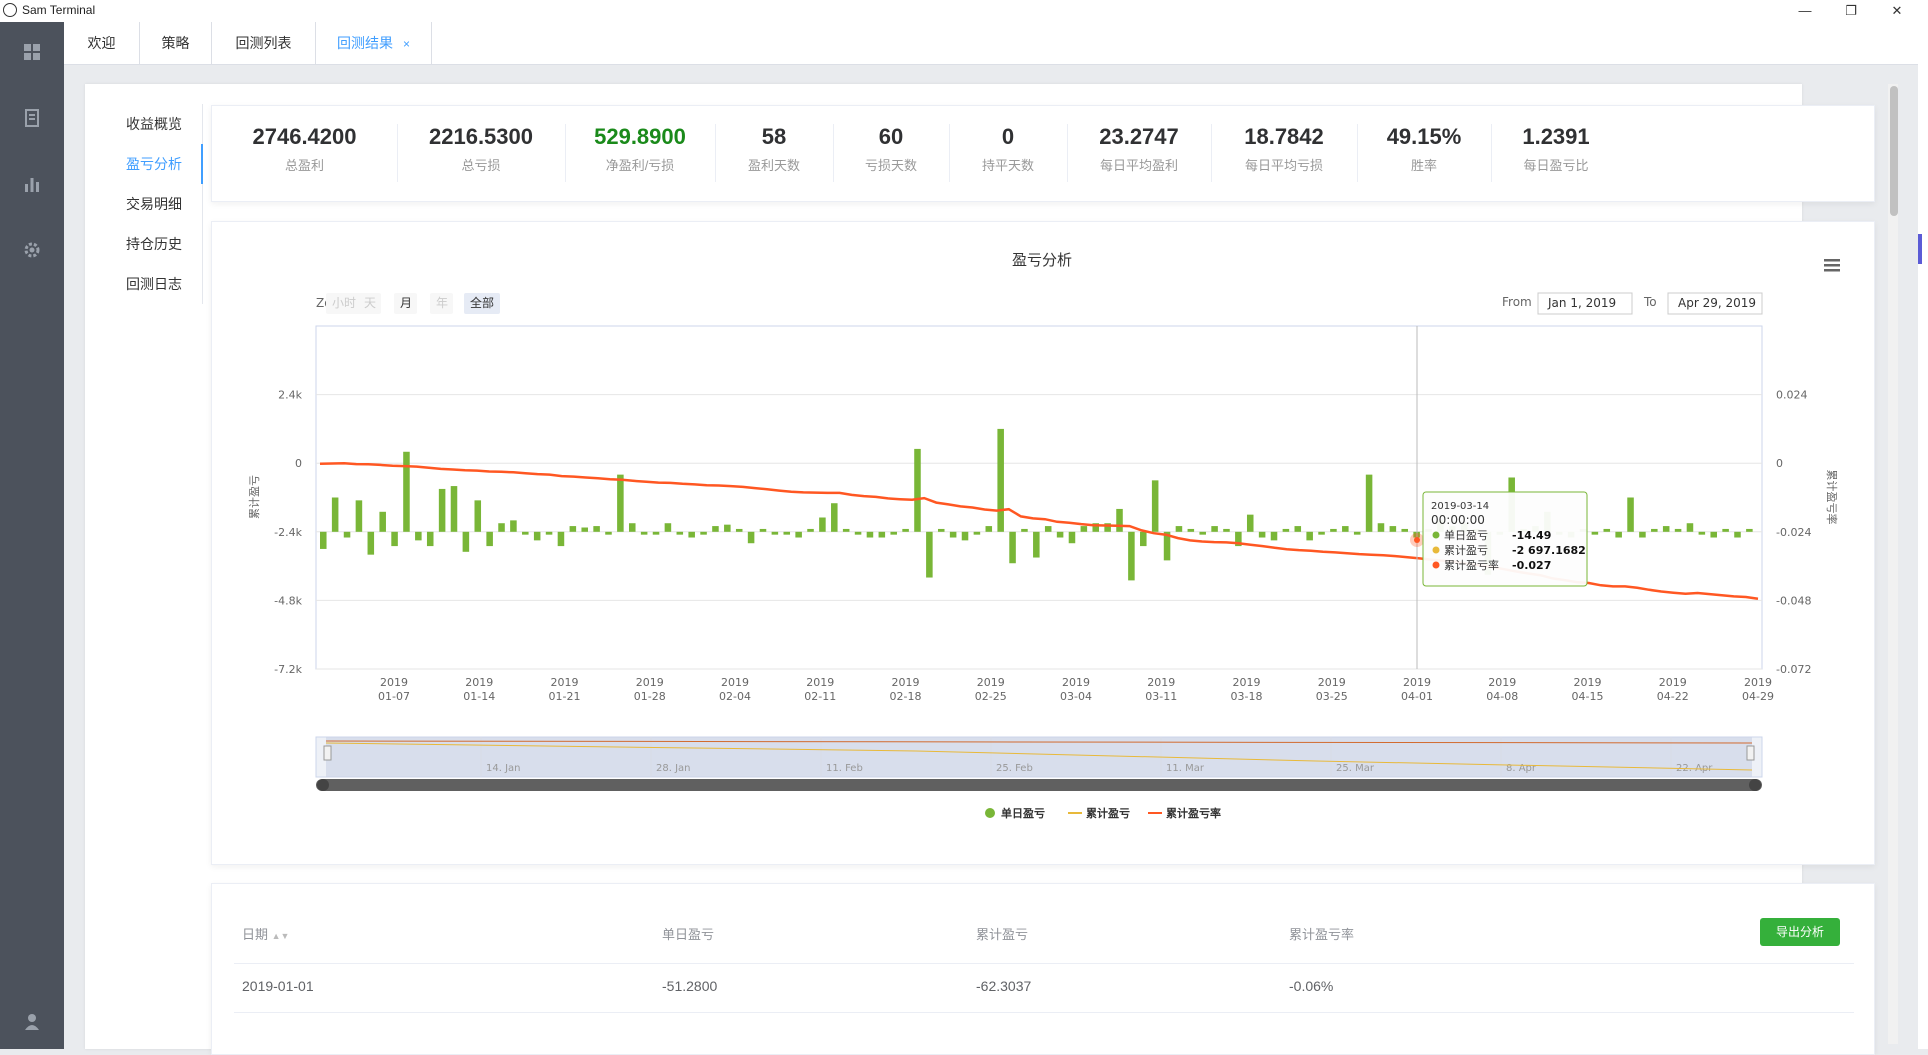  What do you see at coordinates (176, 43) in the screenshot?
I see `tab-strategy: 策略` at bounding box center [176, 43].